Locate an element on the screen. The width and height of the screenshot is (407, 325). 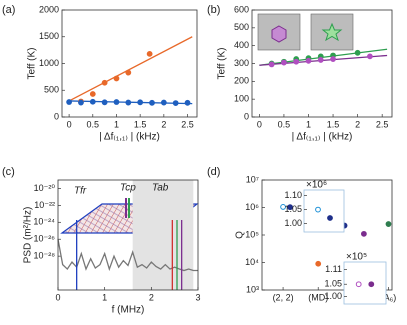
y-tick-label: 10⁶ is located at coordinates (252, 207).